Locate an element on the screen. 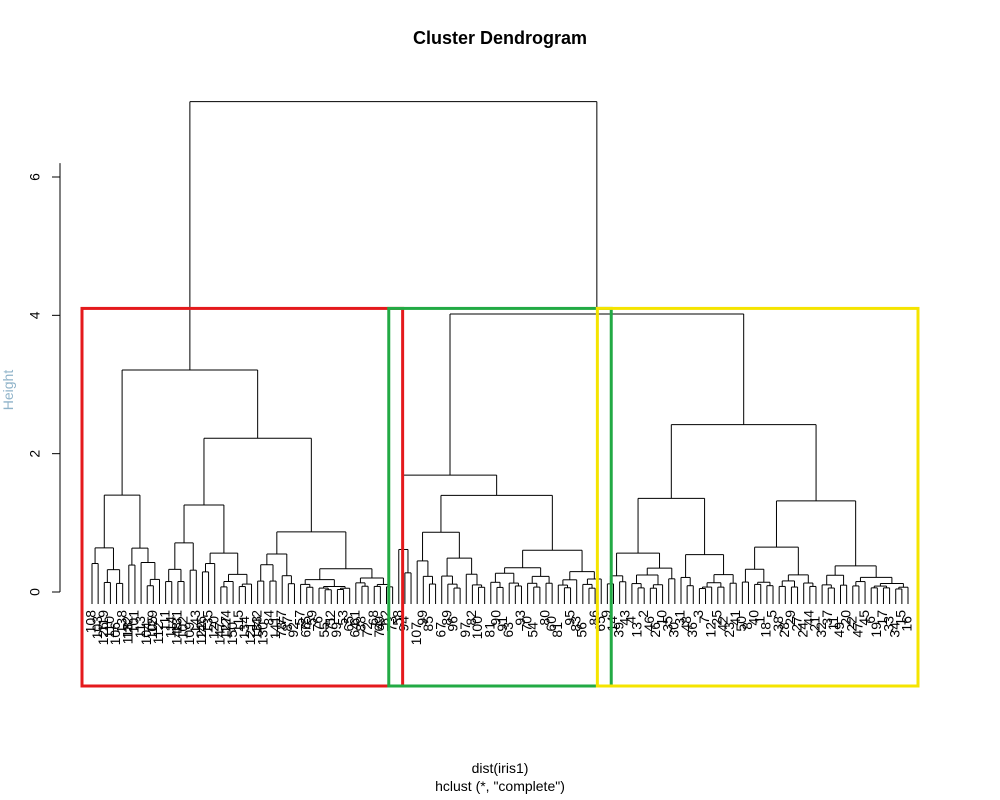 This screenshot has width=1000, height=800. leaf-label-129: 129 is located at coordinates (152, 622).